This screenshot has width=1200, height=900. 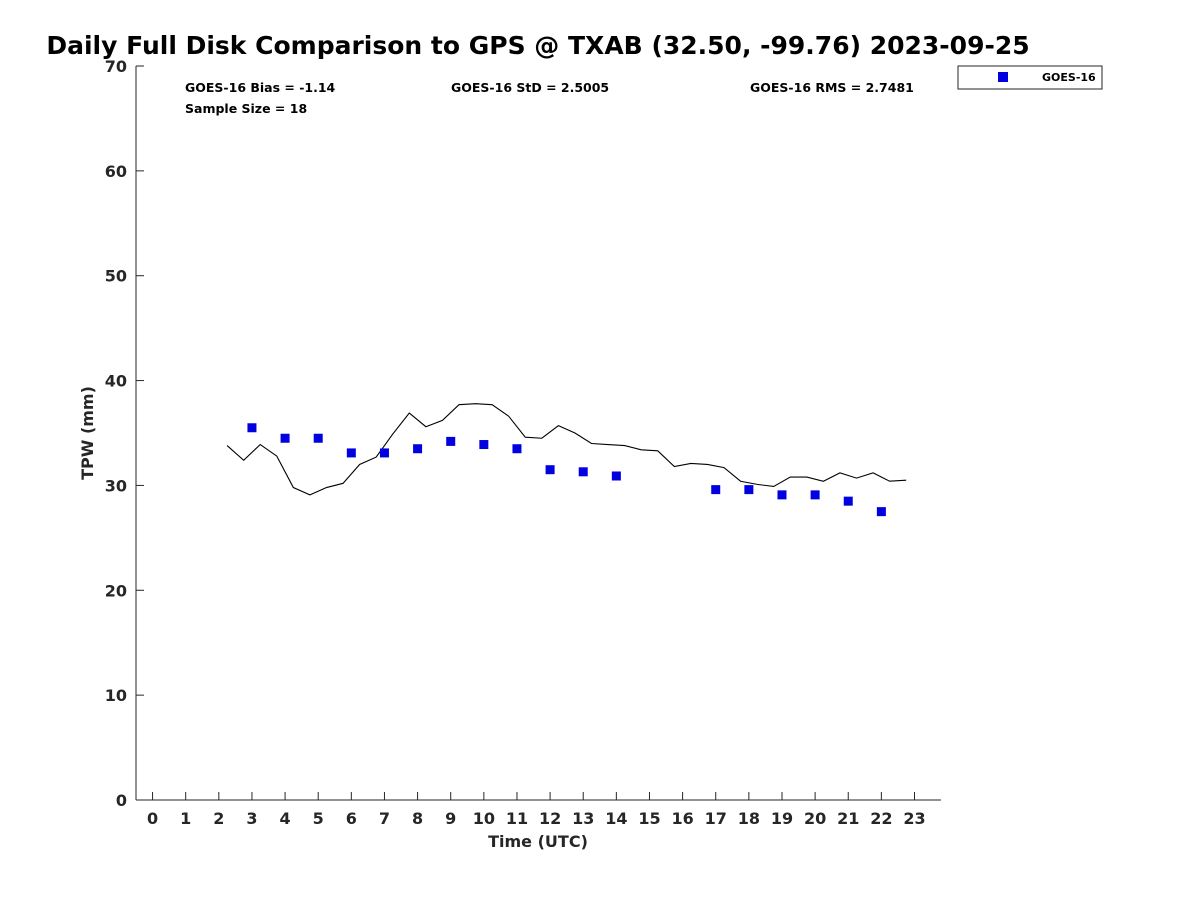 What do you see at coordinates (530, 87) in the screenshot?
I see `std-annotation: GOES-16 StD = 2.5005` at bounding box center [530, 87].